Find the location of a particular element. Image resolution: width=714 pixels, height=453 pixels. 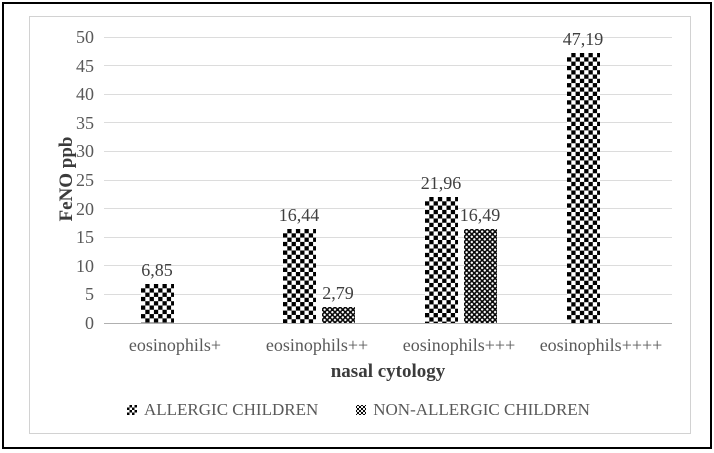

x-category-label-eosinophils+++: eosinophils+++ is located at coordinates (459, 345).